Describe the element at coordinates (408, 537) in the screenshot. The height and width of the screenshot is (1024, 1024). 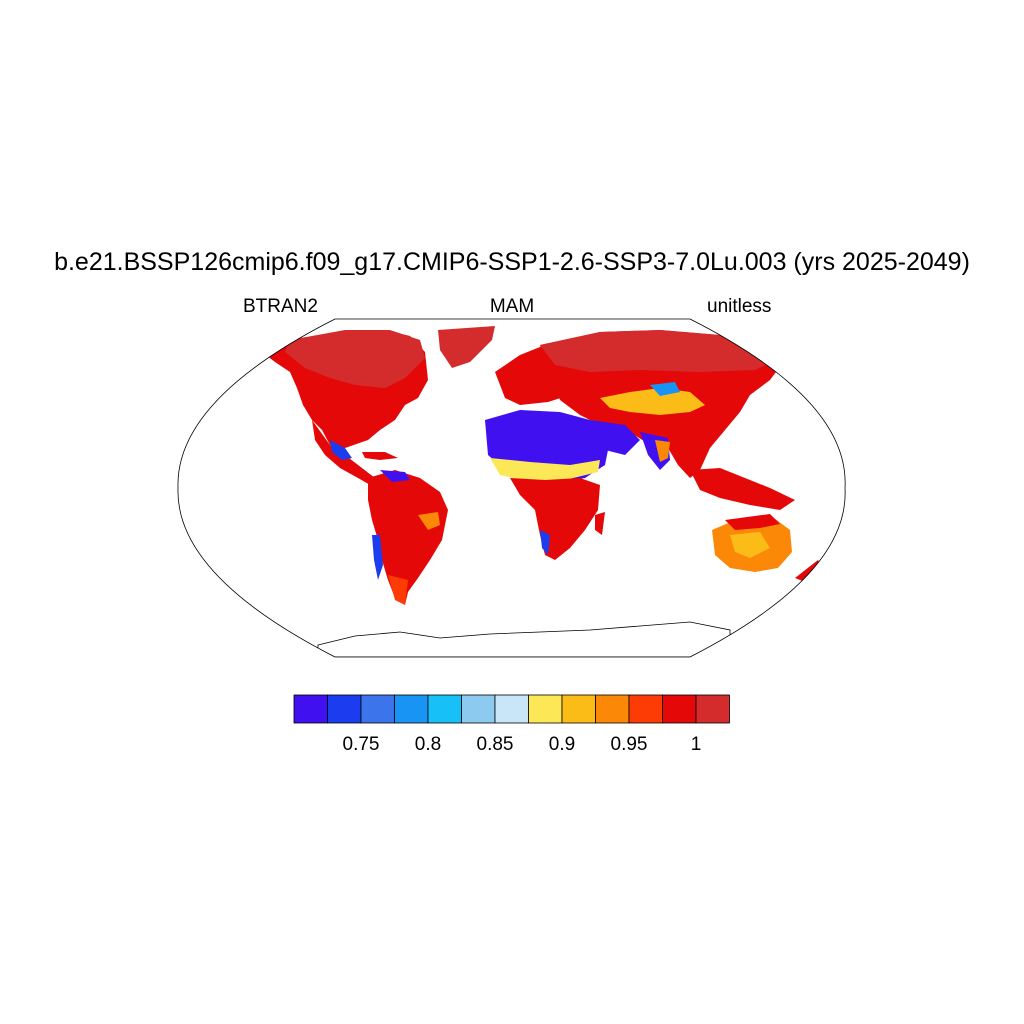
I see `south-america-land` at that location.